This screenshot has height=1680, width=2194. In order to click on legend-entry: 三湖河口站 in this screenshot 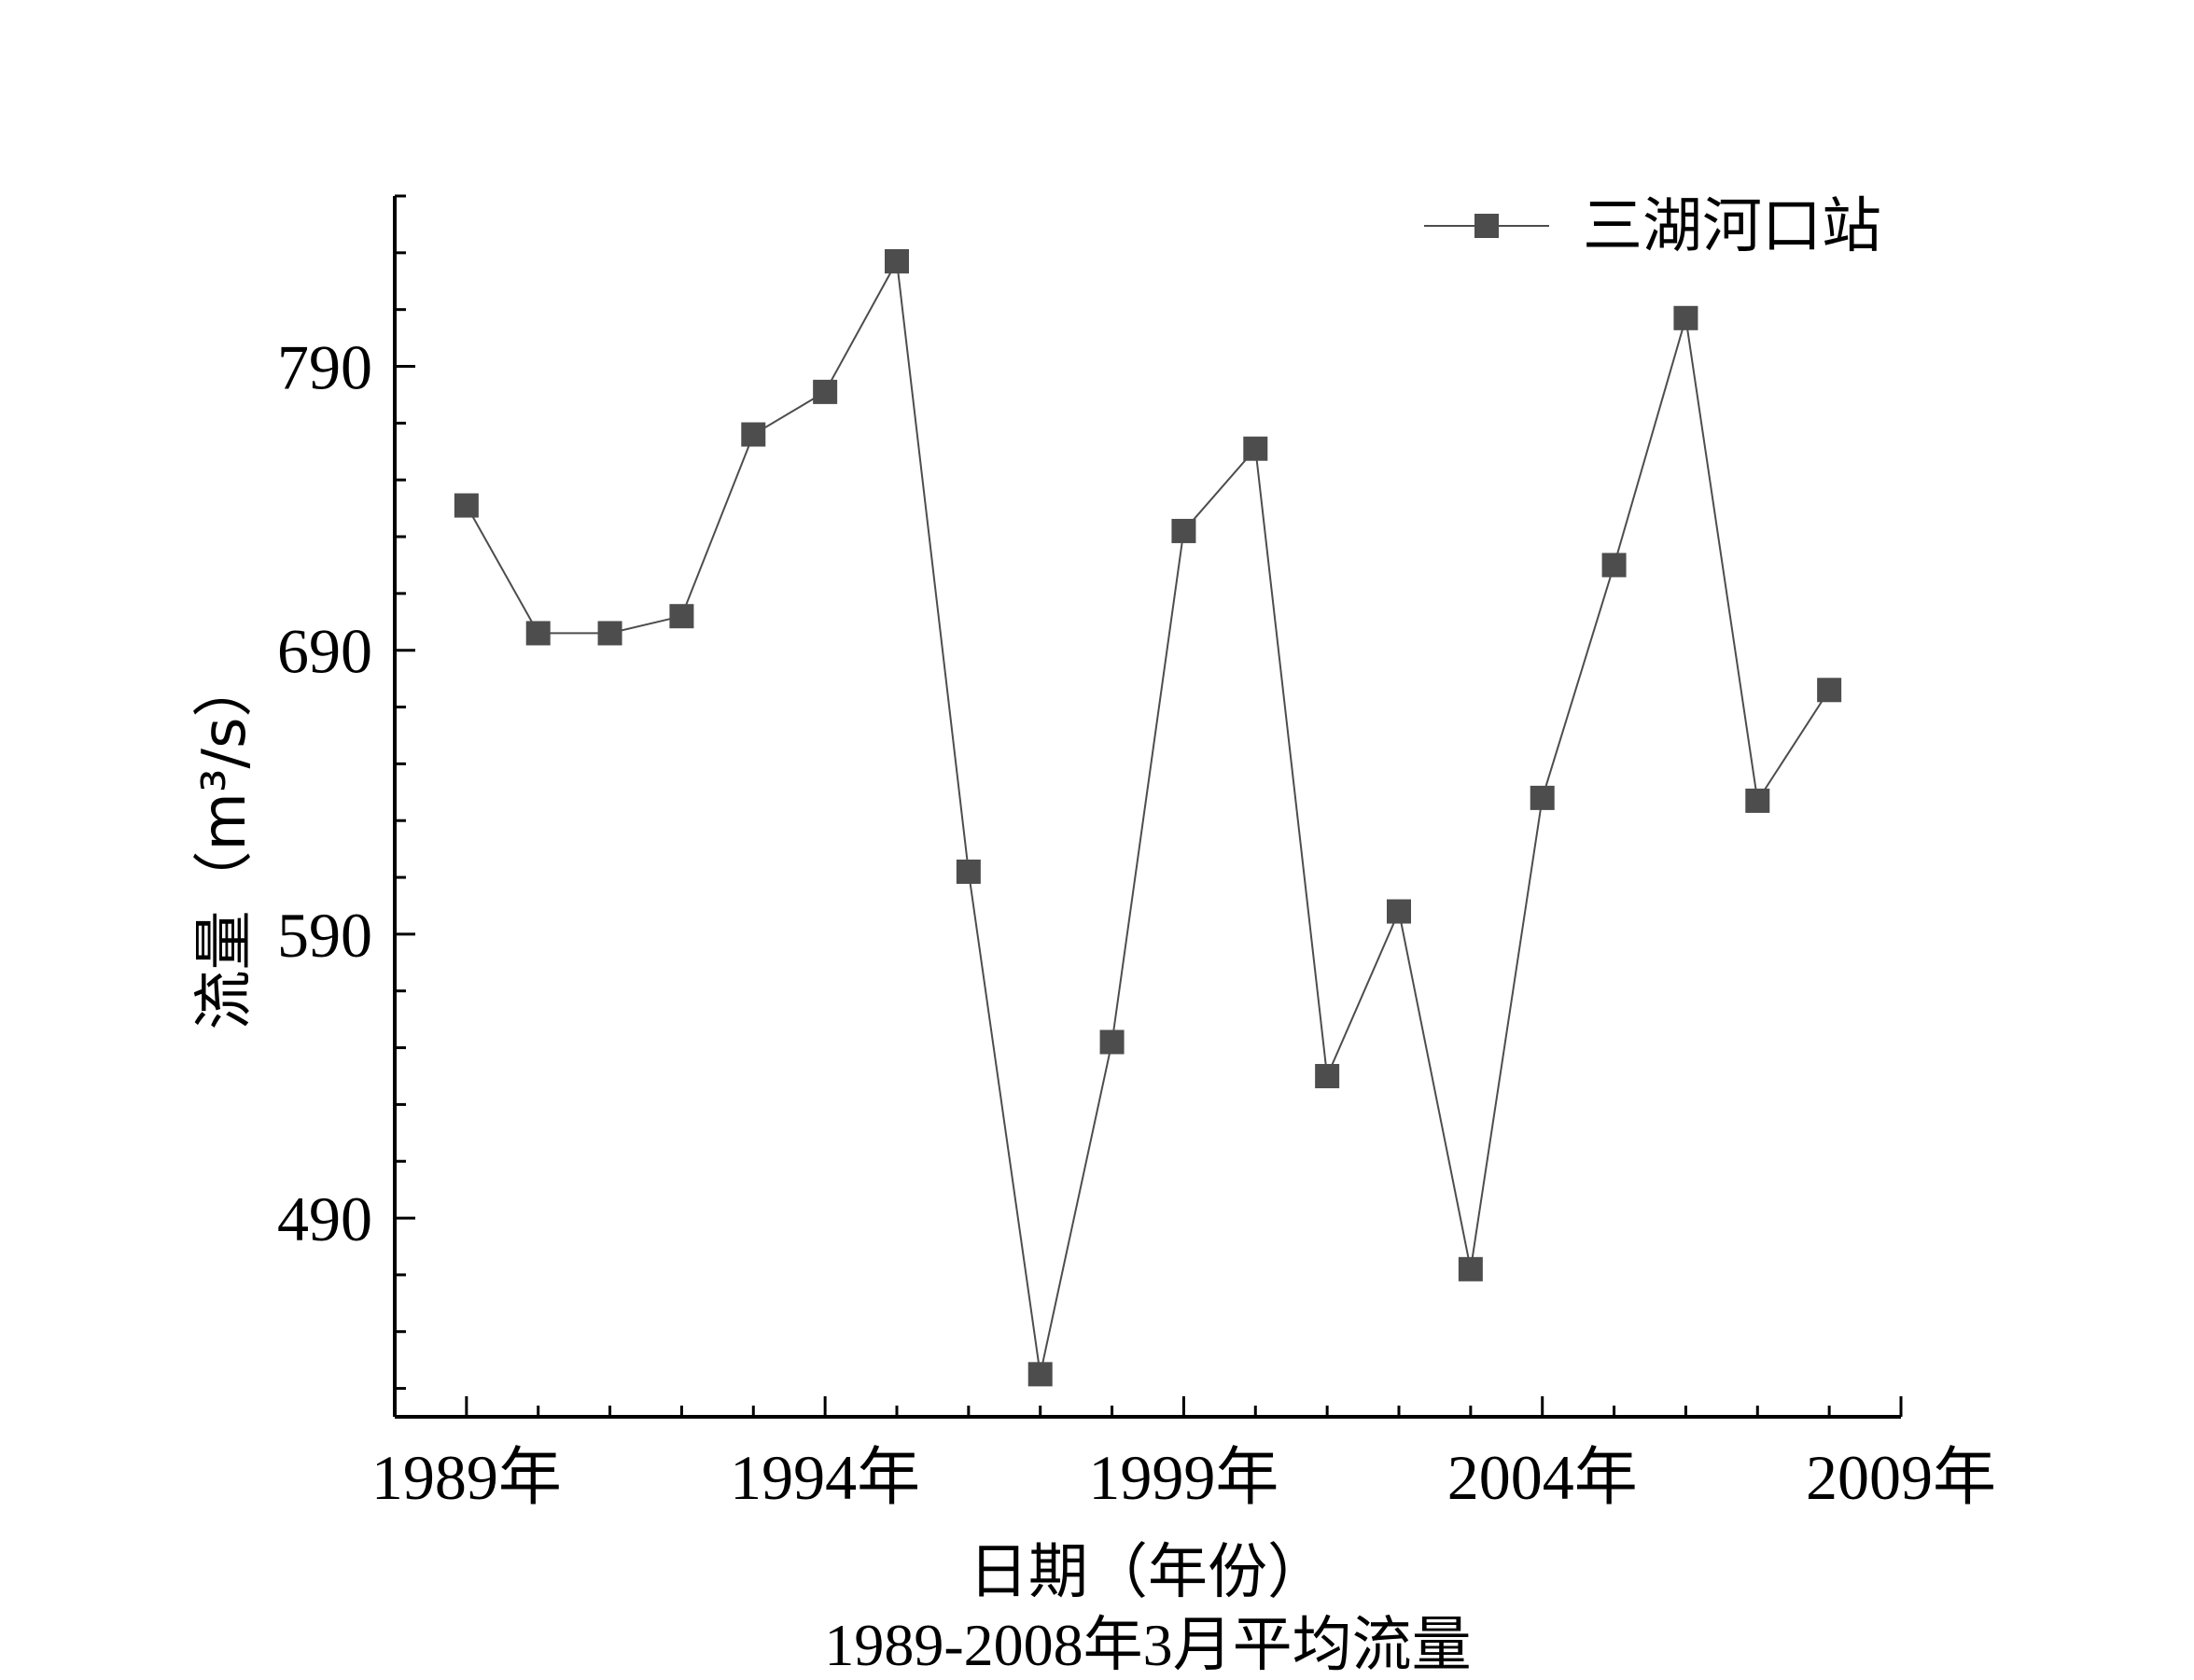, I will do `click(1732, 226)`.